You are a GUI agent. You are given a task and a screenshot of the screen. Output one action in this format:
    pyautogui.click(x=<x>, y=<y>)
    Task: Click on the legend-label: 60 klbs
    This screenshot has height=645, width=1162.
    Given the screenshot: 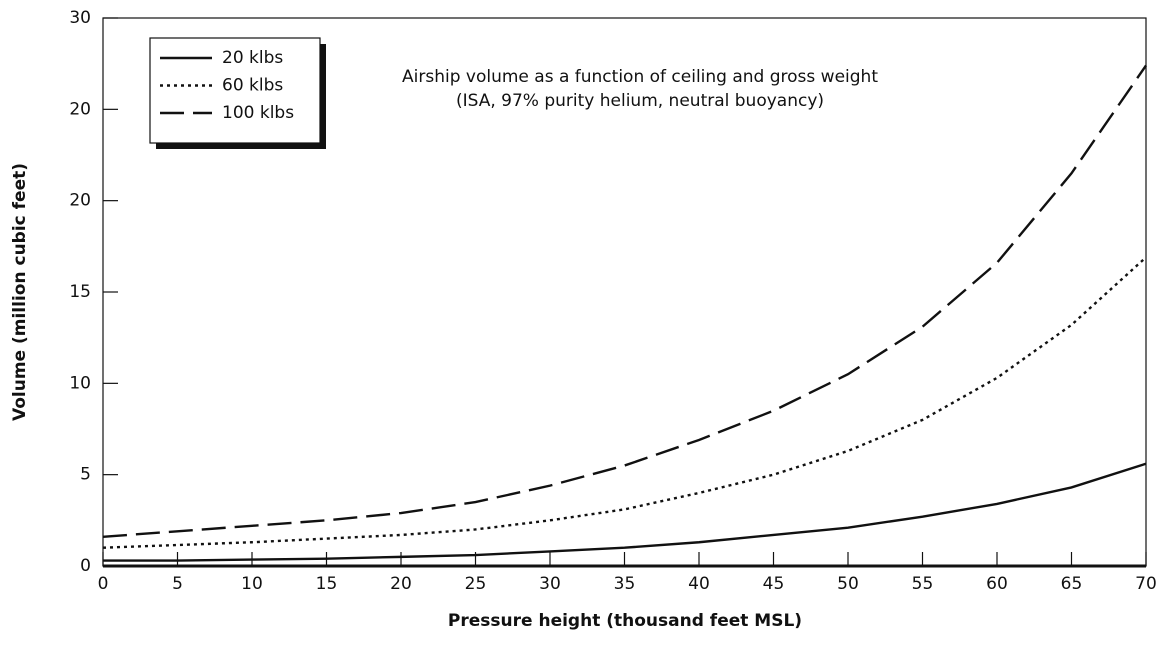 What is the action you would take?
    pyautogui.click(x=252, y=86)
    